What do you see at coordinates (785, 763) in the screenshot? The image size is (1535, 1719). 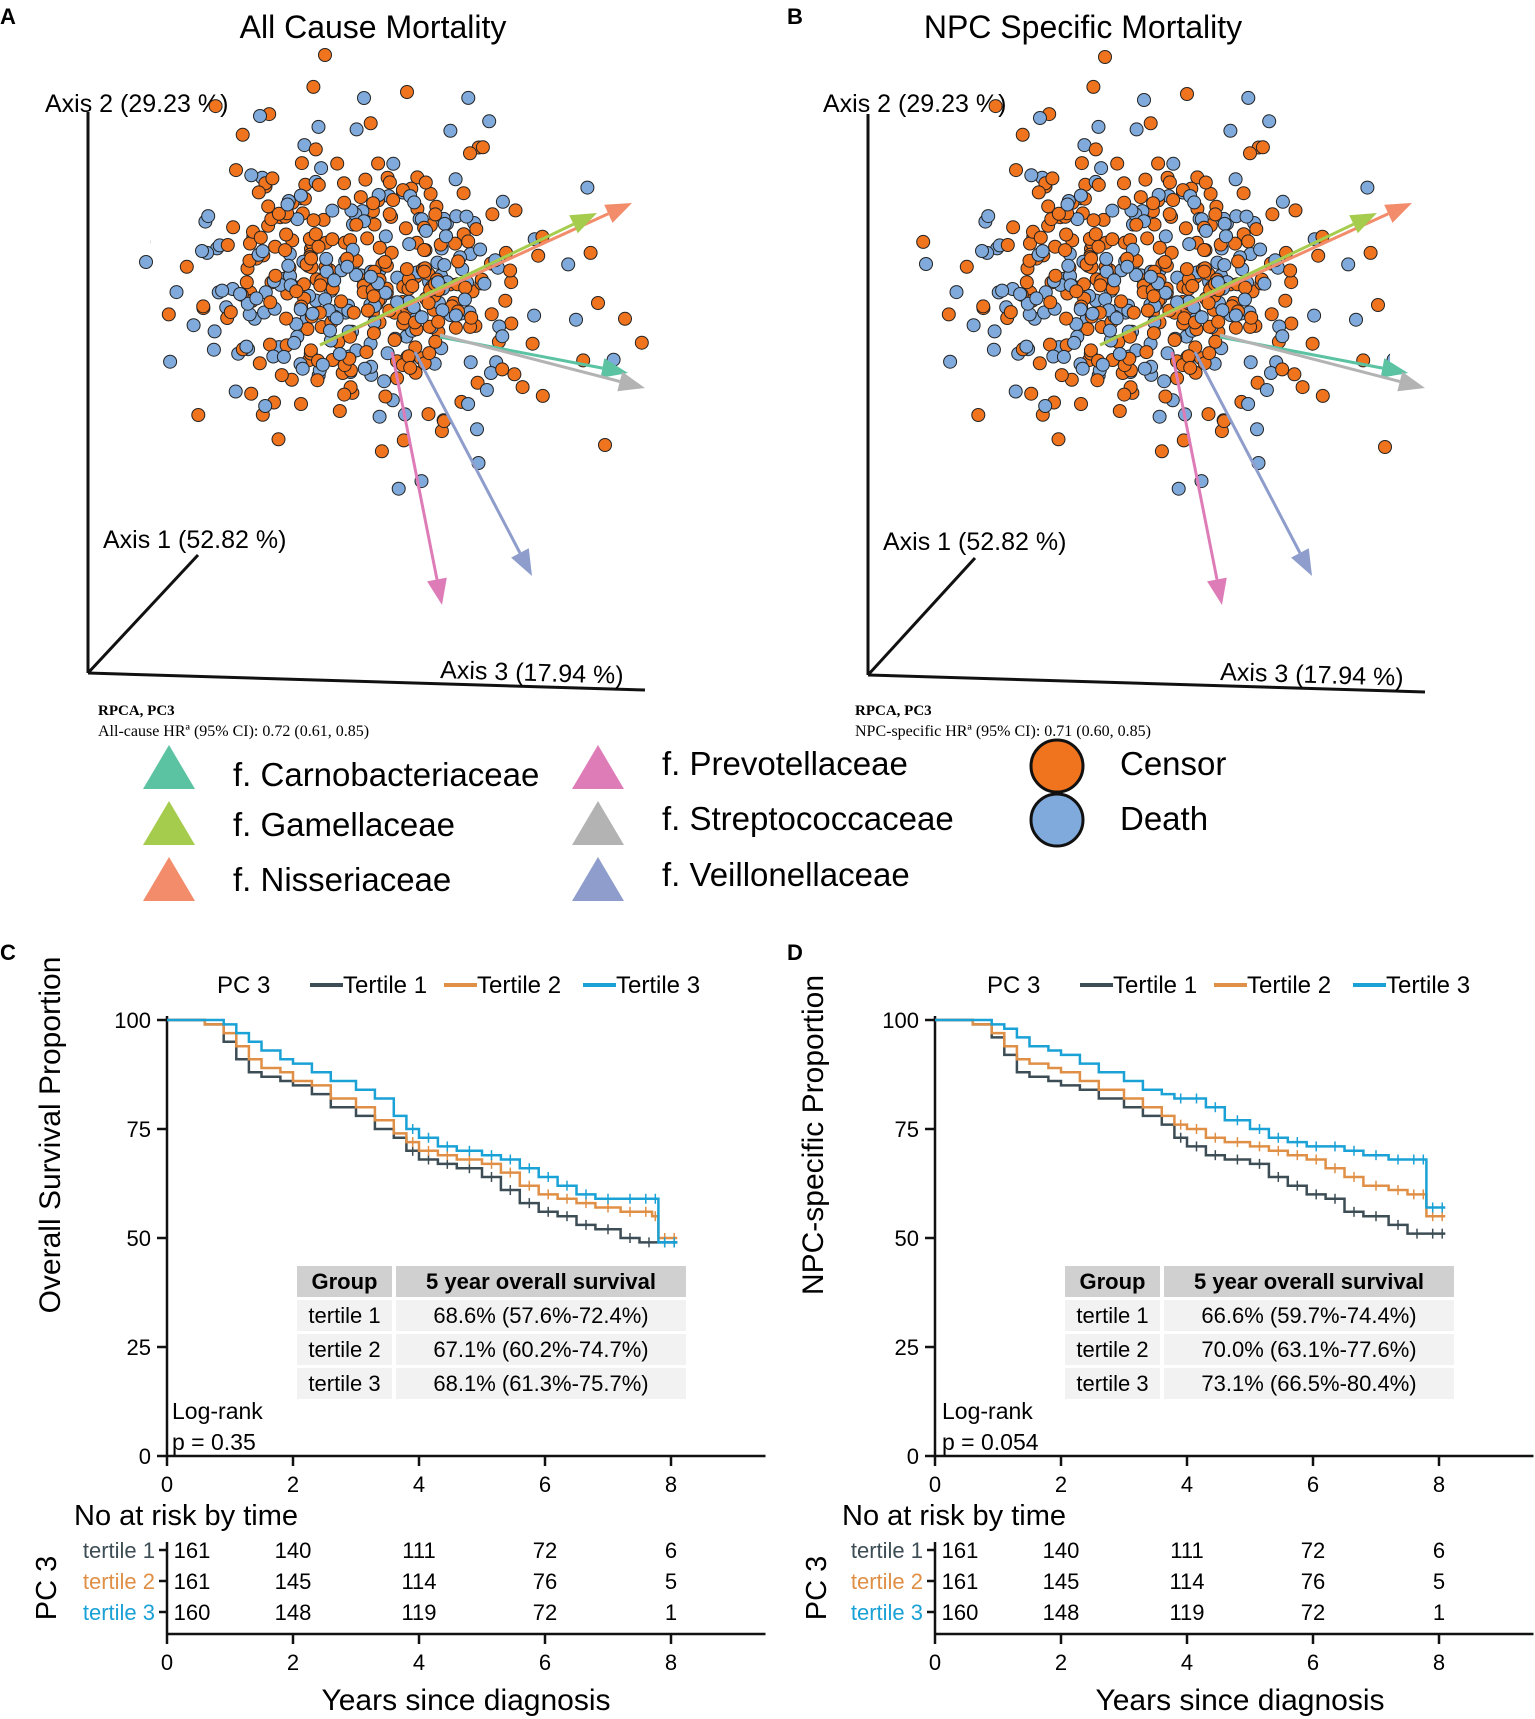 I see `legend-label: f. Prevotellaceae` at bounding box center [785, 763].